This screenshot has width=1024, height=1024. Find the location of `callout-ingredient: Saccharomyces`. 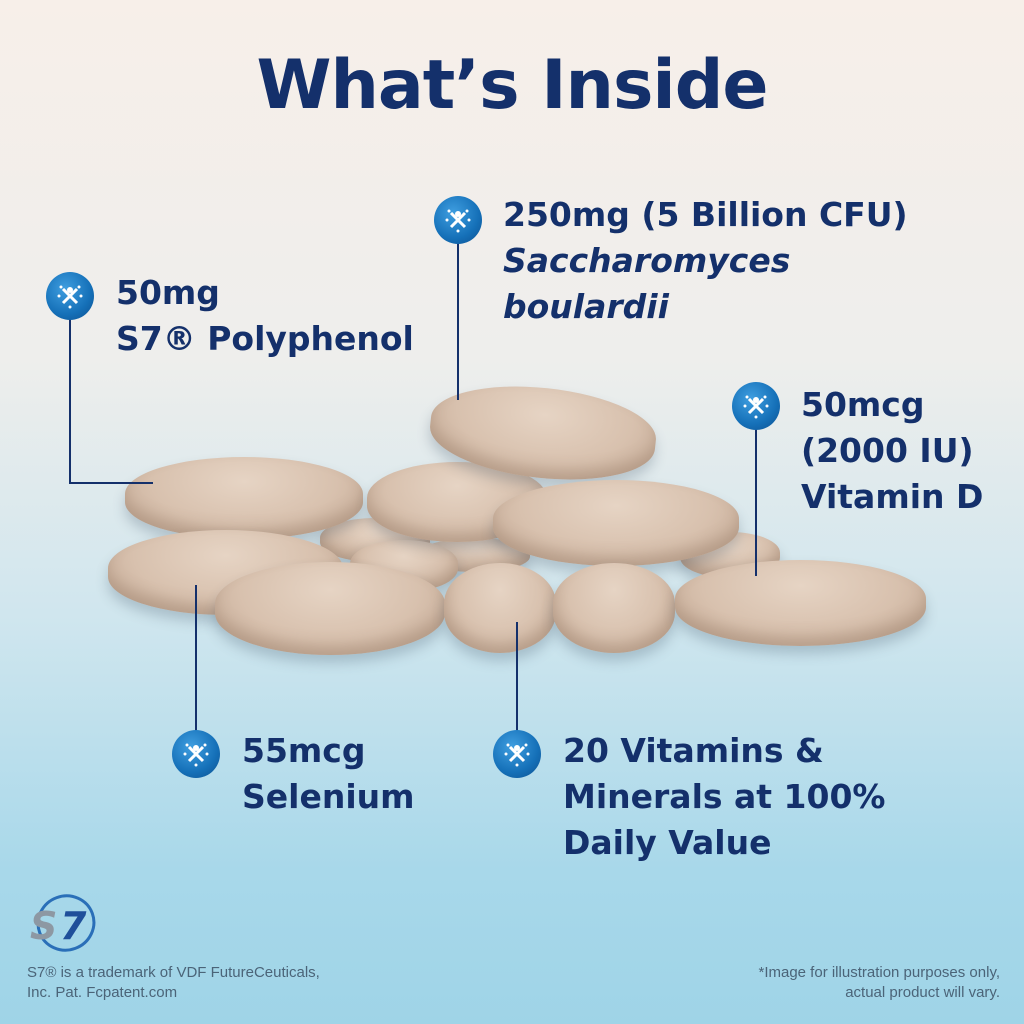

callout-ingredient: Saccharomyces is located at coordinates (647, 260).